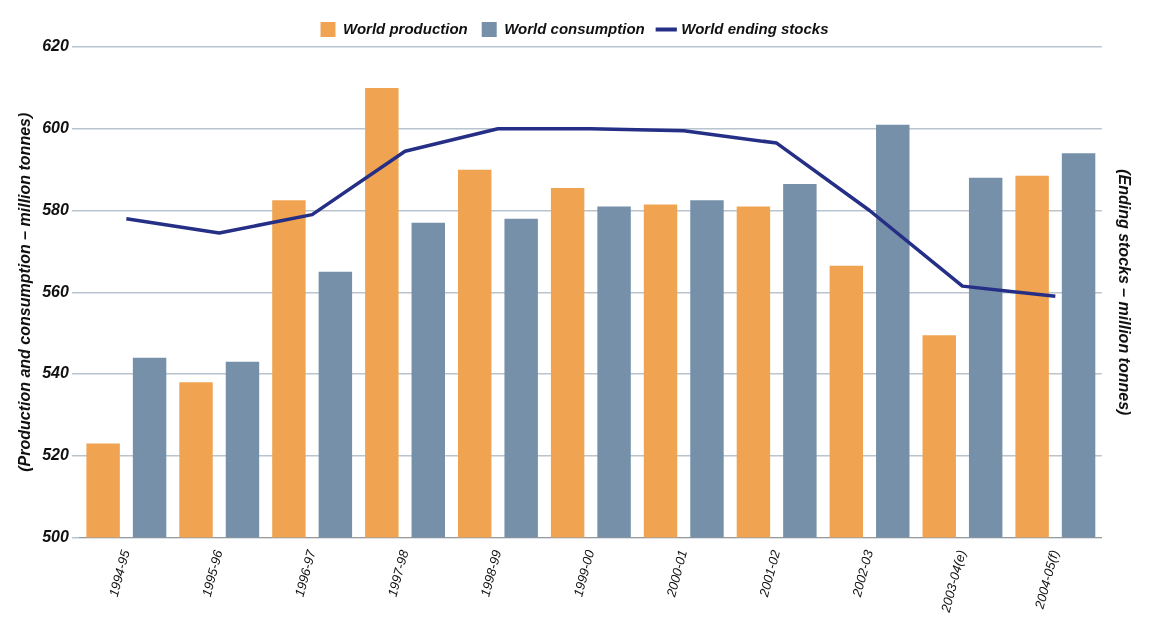  Describe the element at coordinates (574, 28) in the screenshot. I see `legend-label: World consumption` at that location.